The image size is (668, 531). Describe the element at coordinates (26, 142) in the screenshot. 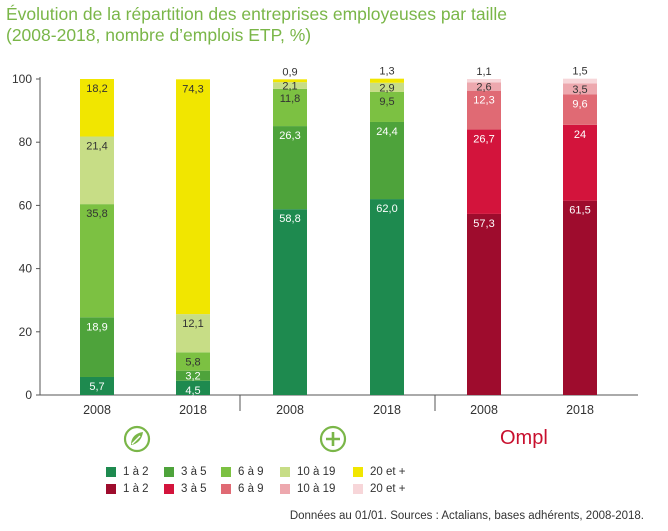

I see `y-tick-label: 80` at that location.